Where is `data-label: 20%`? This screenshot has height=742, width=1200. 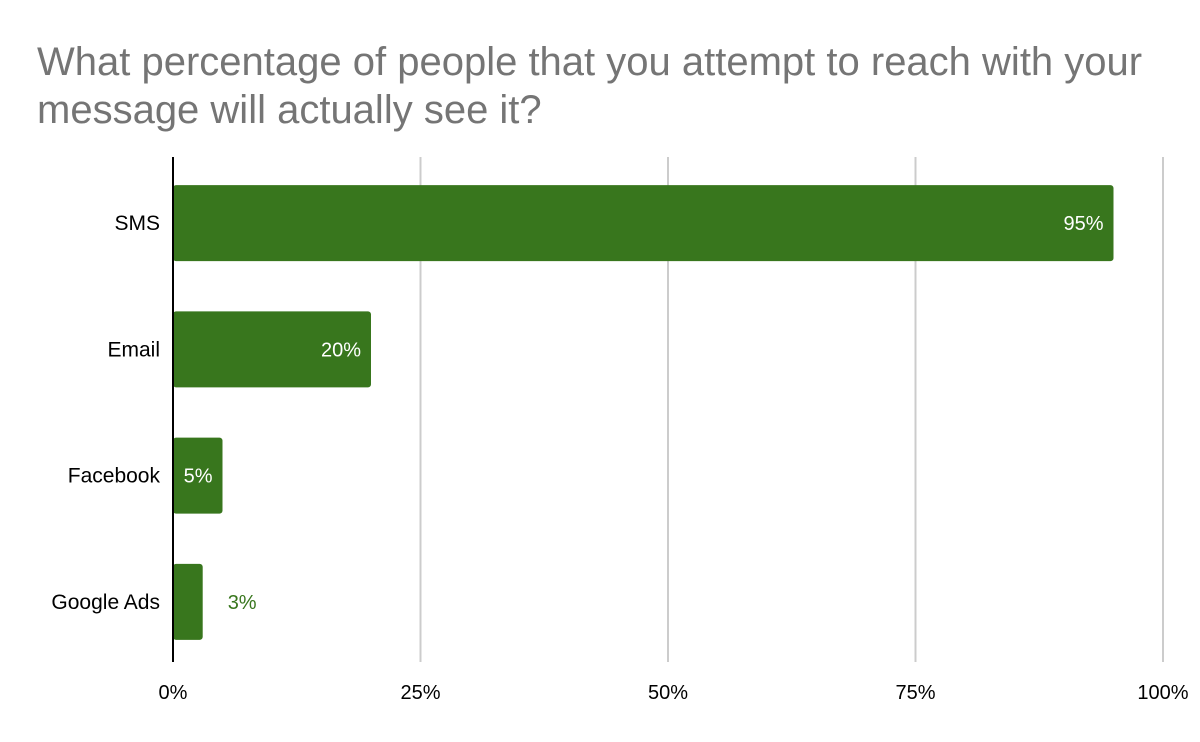
data-label: 20% is located at coordinates (341, 350).